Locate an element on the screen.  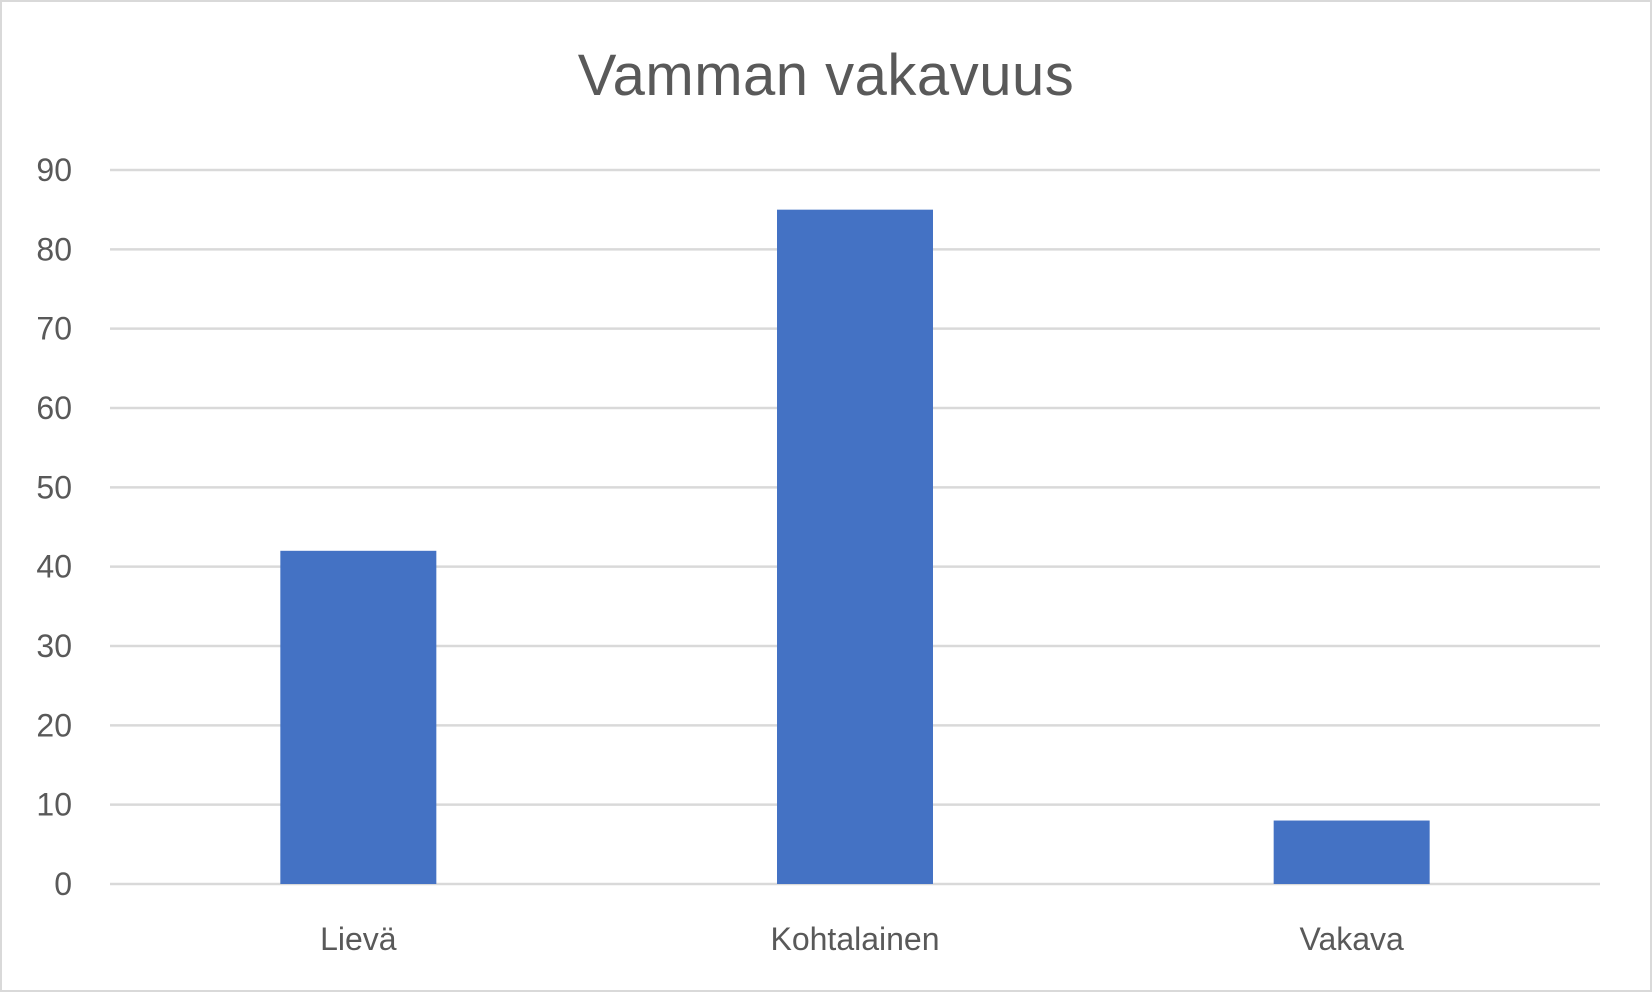
y-tick-label: 30 is located at coordinates (54, 646).